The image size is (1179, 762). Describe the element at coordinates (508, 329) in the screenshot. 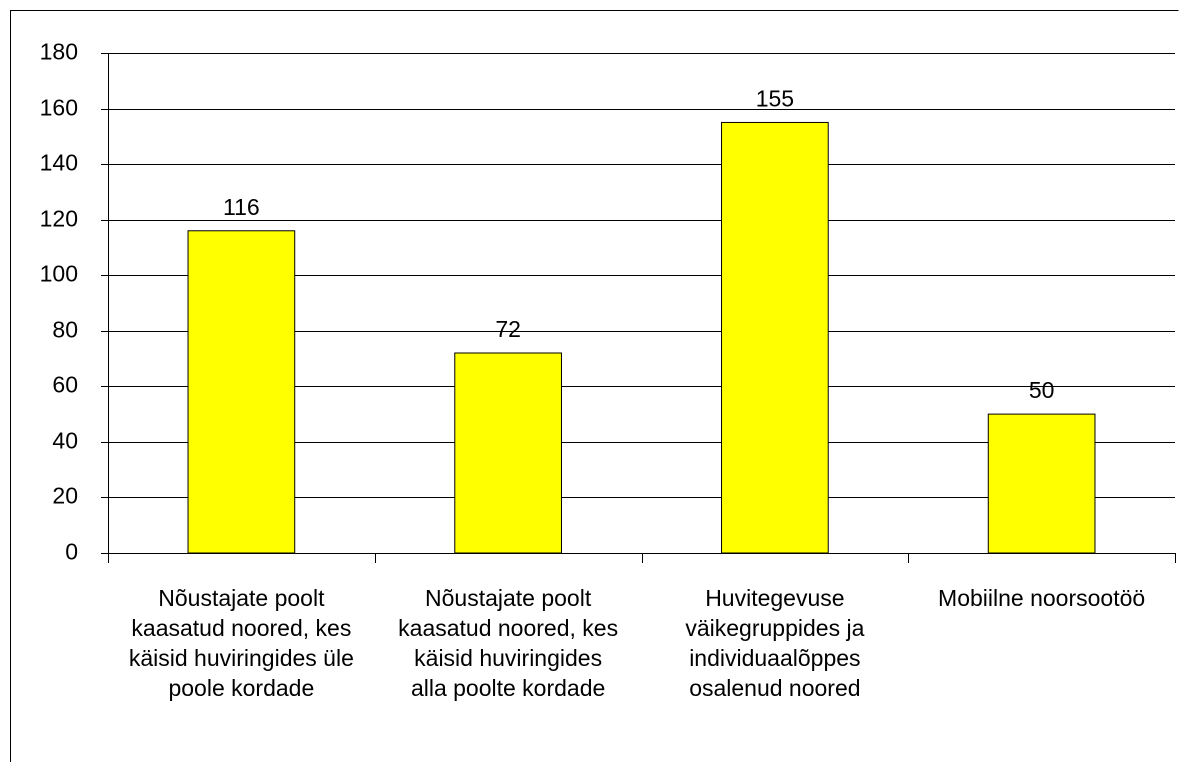

I see `data-label: 72` at that location.